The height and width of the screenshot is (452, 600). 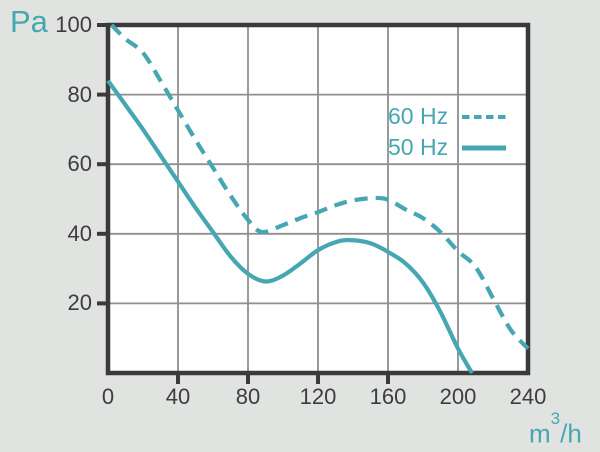 What do you see at coordinates (79, 233) in the screenshot?
I see `y-tick-label: 40` at bounding box center [79, 233].